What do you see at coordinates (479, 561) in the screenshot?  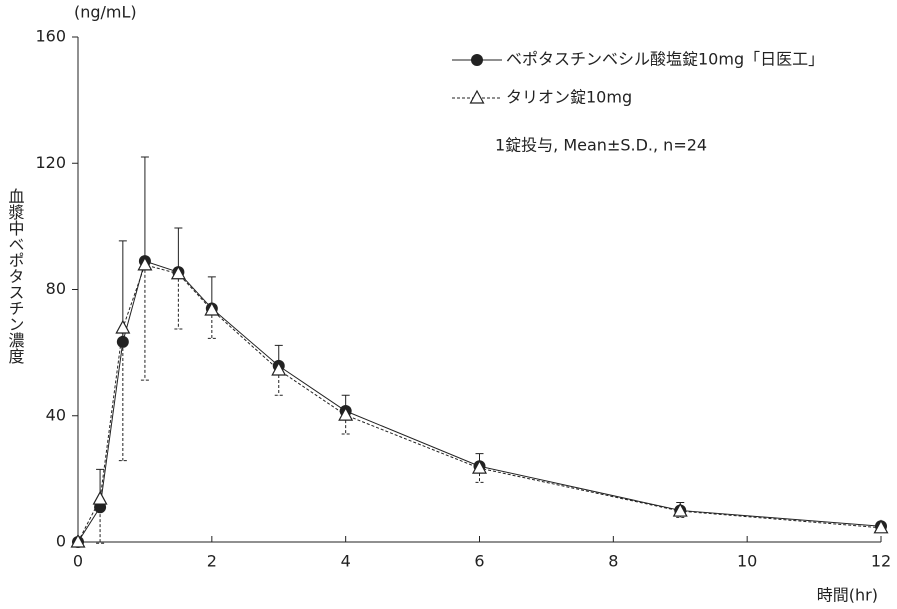 I see `x-tick-label: 6` at bounding box center [479, 561].